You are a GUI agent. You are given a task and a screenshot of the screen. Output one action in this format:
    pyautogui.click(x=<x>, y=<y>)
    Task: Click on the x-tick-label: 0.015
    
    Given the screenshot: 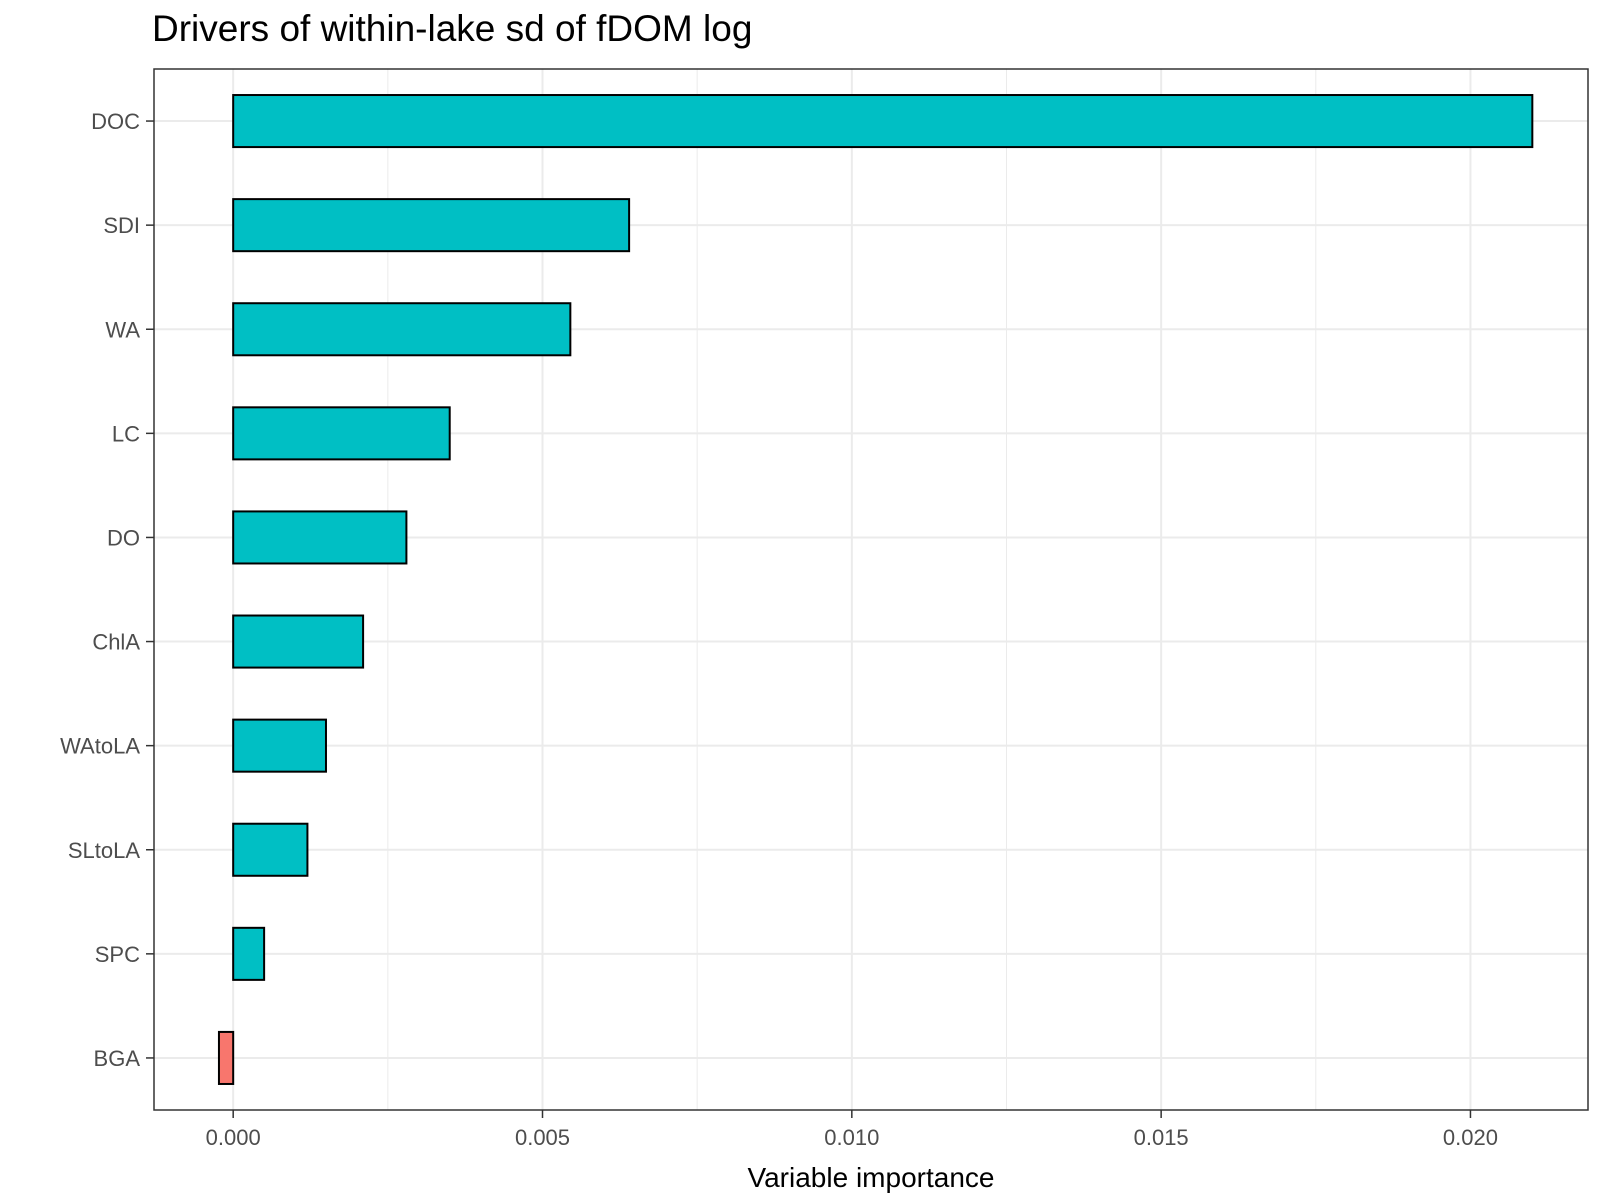 What is the action you would take?
    pyautogui.click(x=1161, y=1137)
    